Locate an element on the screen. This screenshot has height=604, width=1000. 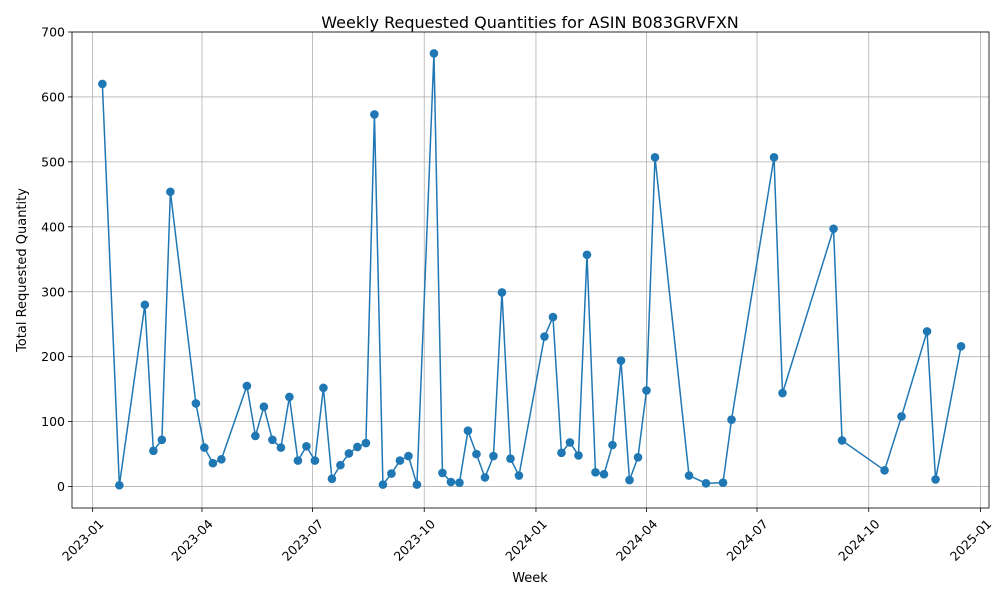
y-tick-label: 400 is located at coordinates (53, 226).